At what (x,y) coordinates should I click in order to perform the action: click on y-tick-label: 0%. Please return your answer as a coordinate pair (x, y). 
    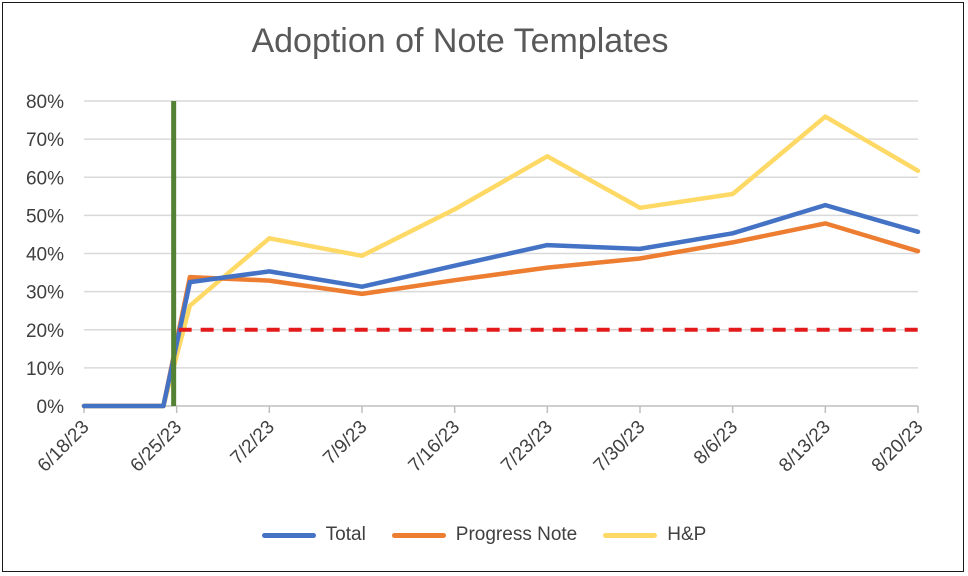
    Looking at the image, I should click on (51, 407).